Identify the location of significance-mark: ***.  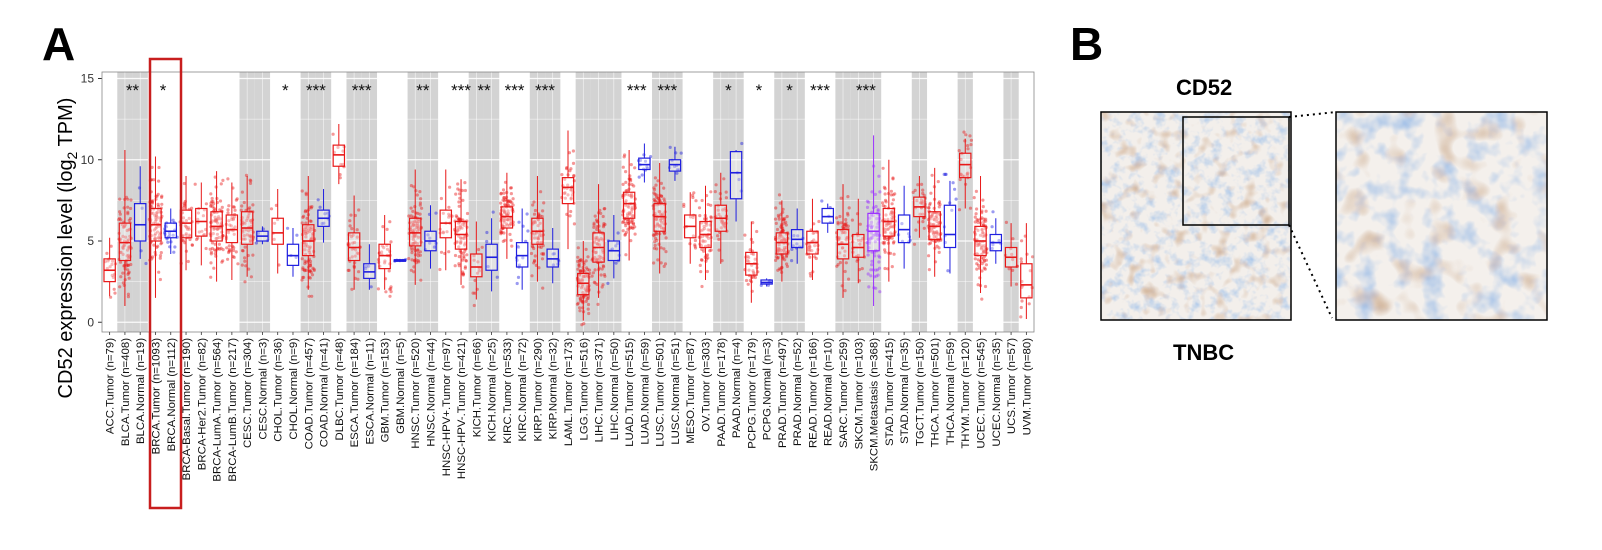
(866, 90).